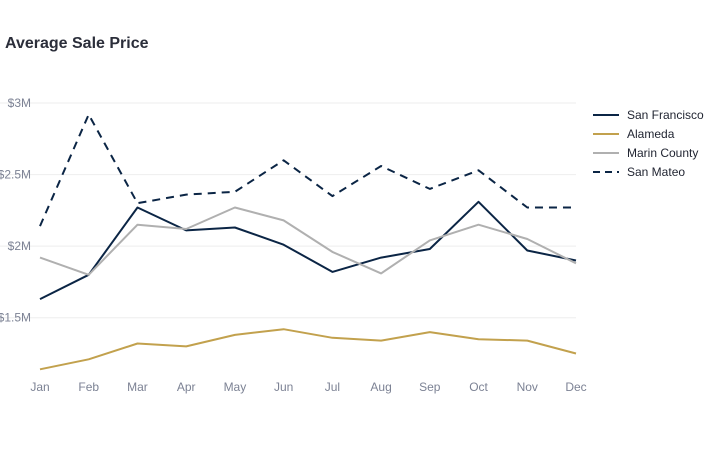 The width and height of the screenshot is (704, 450). What do you see at coordinates (235, 387) in the screenshot?
I see `x-tick-label: May` at bounding box center [235, 387].